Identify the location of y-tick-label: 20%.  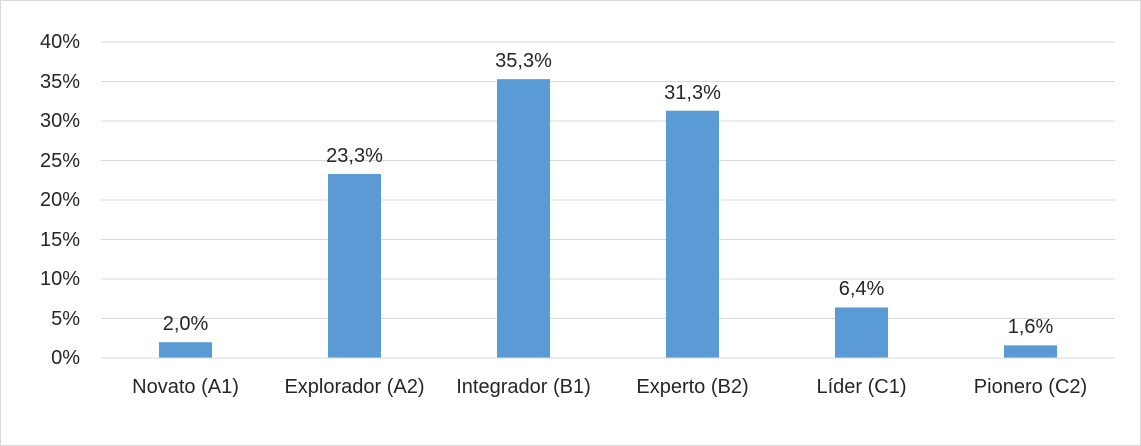
(59, 200).